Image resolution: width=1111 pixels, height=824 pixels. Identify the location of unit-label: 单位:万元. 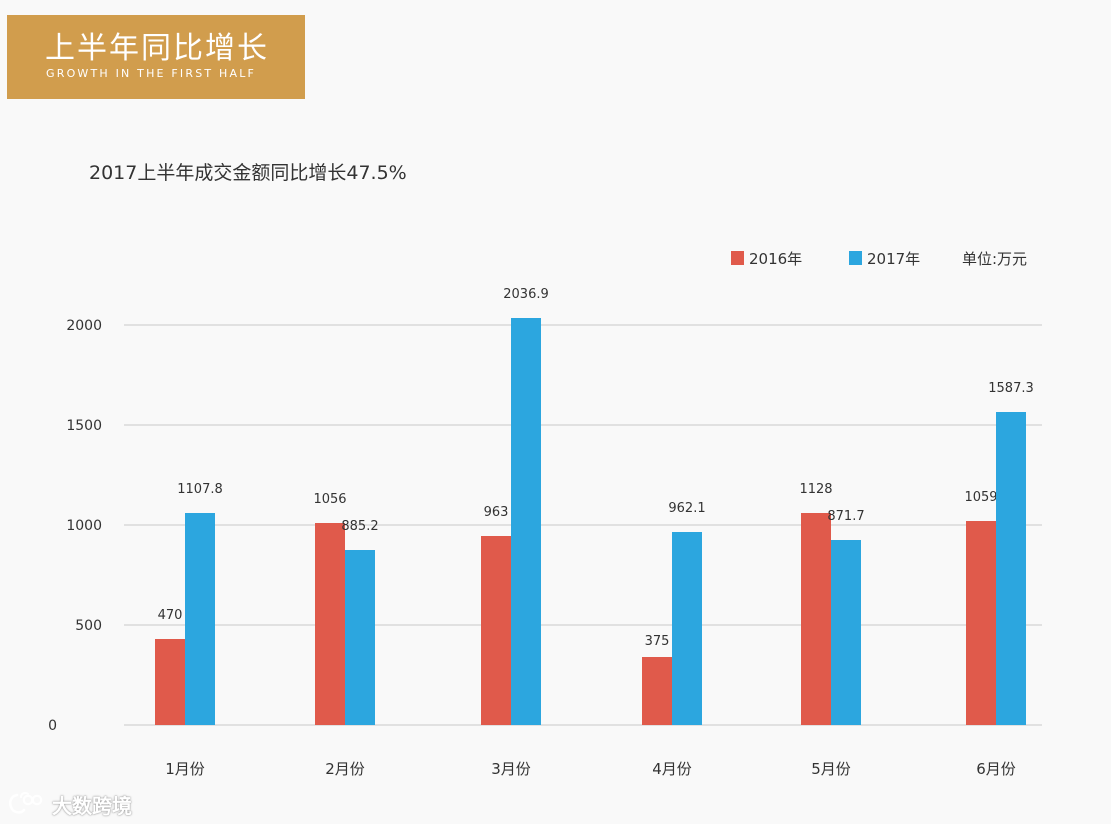
(994, 259).